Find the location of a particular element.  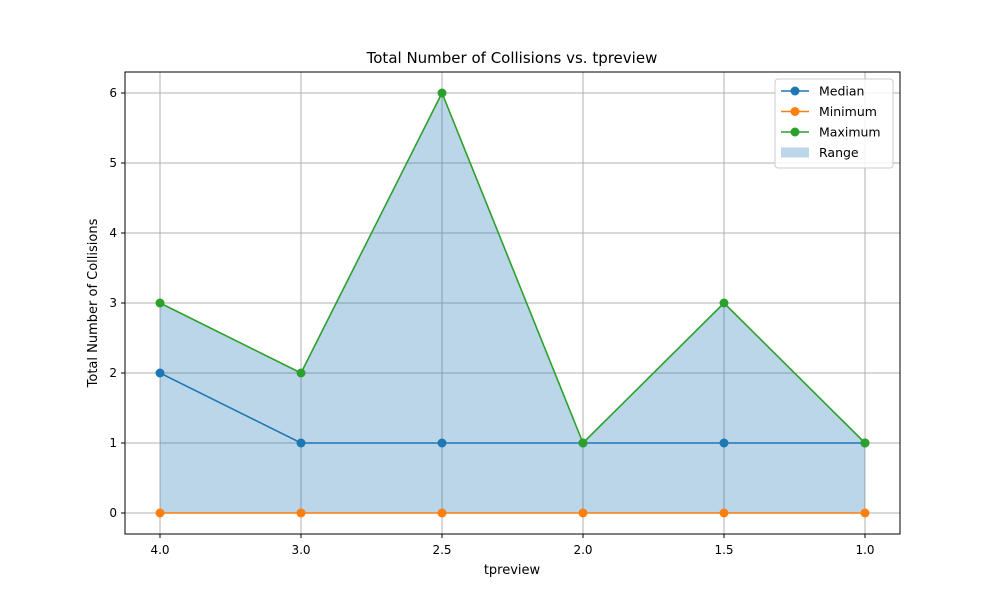

legend-marker-median is located at coordinates (795, 91).